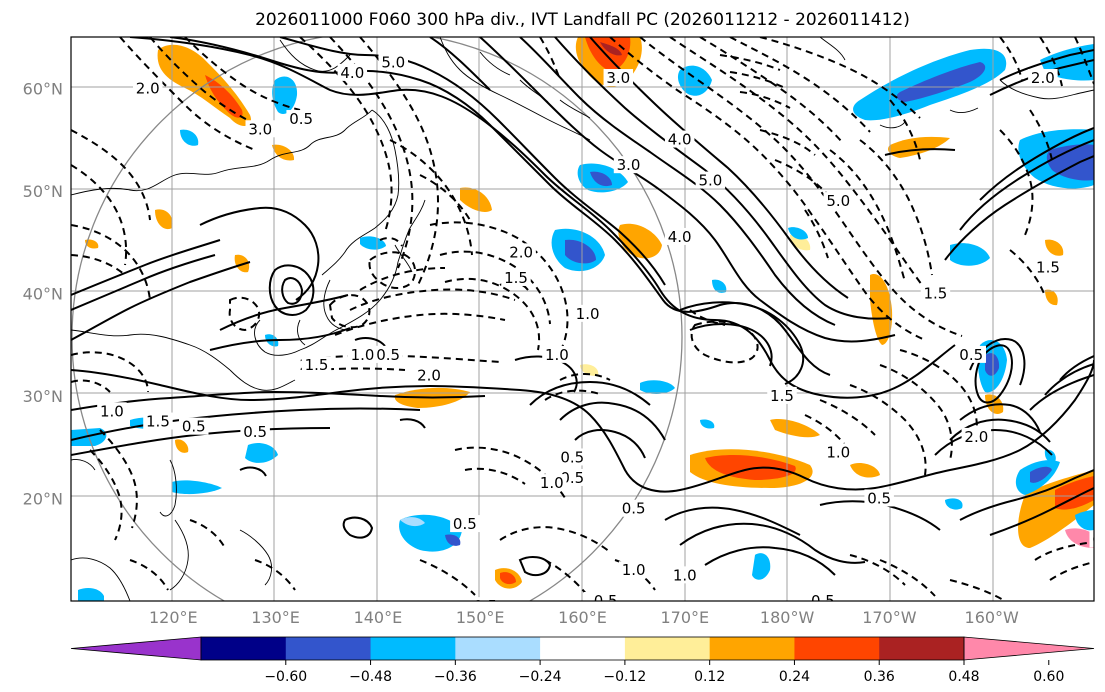  I want to click on contour-label: 4.0, so click(680, 140).